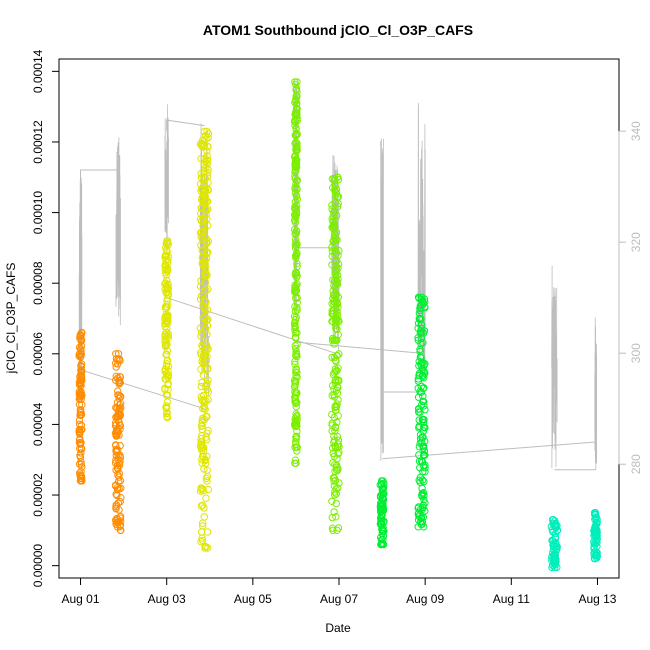 This screenshot has height=650, width=650. What do you see at coordinates (636, 242) in the screenshot?
I see `y2-tick-label: 320` at bounding box center [636, 242].